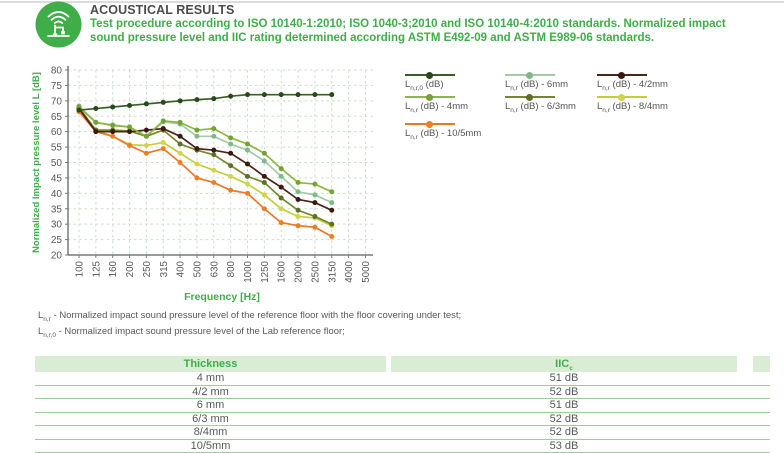 This screenshot has width=784, height=453. I want to click on svg-text: 160, so click(113, 268).